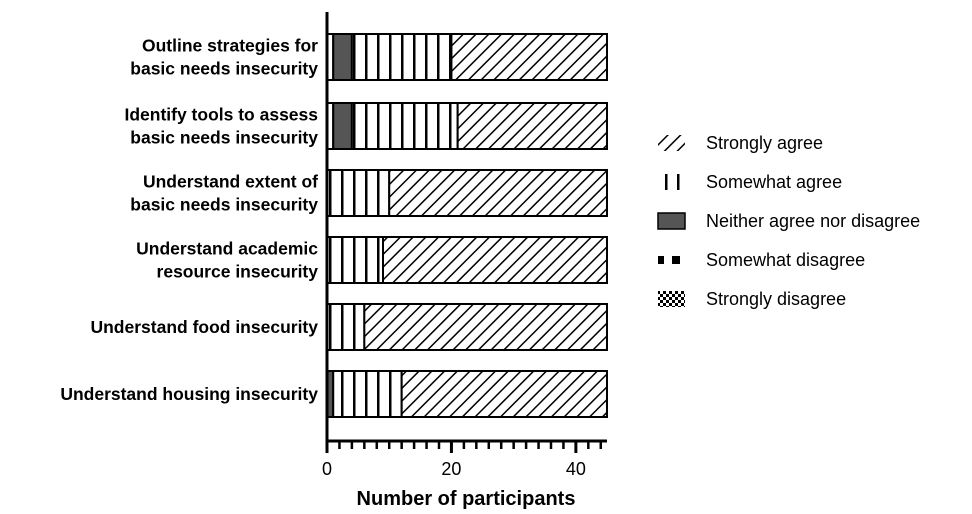  I want to click on legend-label: Strongly disagree, so click(776, 299).